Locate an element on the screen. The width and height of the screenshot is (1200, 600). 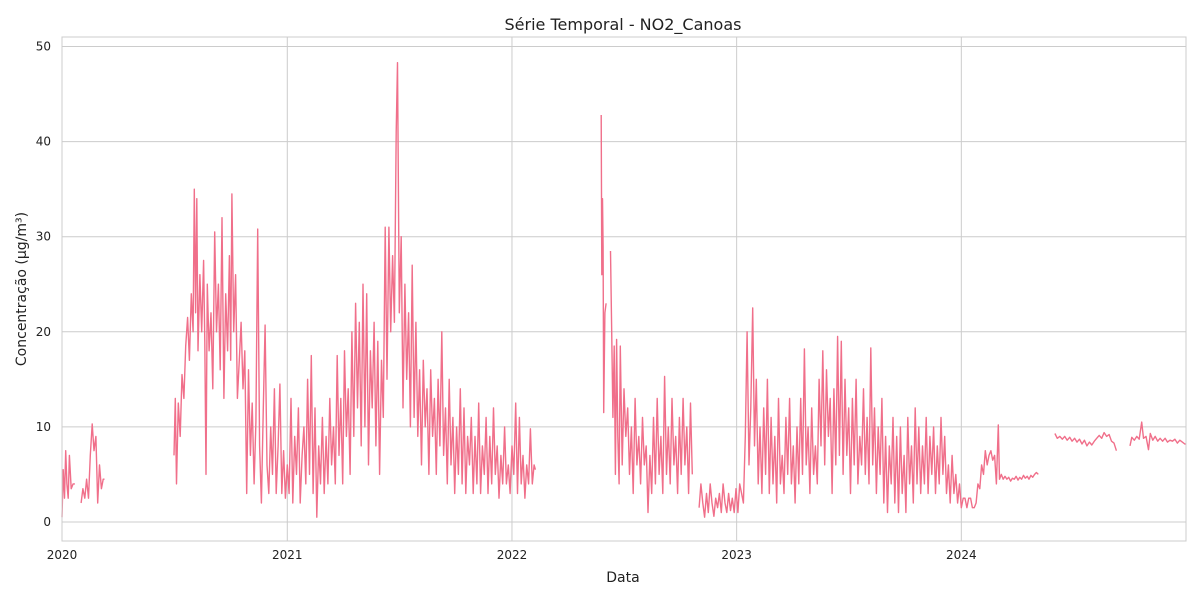
x-tick-label: 2024 is located at coordinates (961, 555).